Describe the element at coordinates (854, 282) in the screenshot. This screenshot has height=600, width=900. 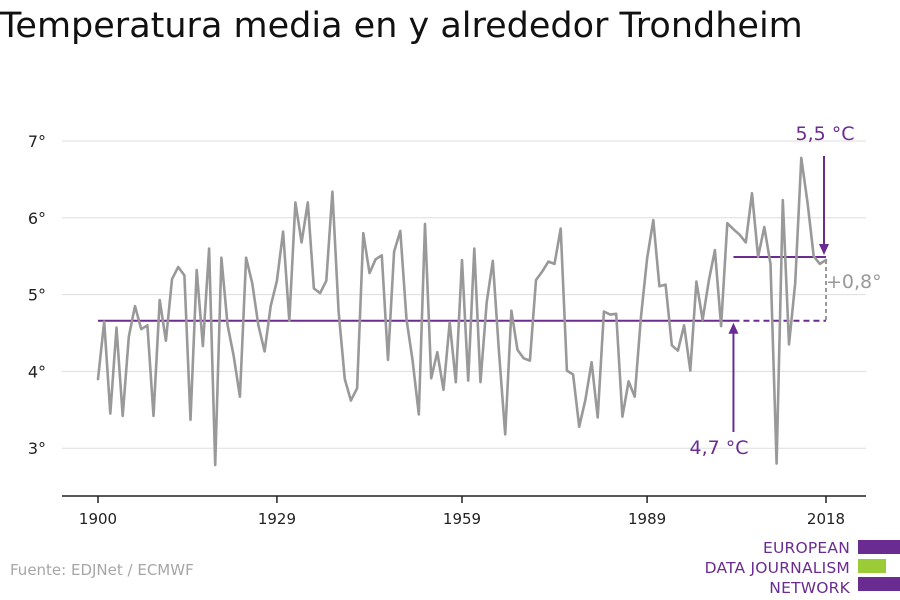
I see `annotation-difference: +0,8°` at that location.